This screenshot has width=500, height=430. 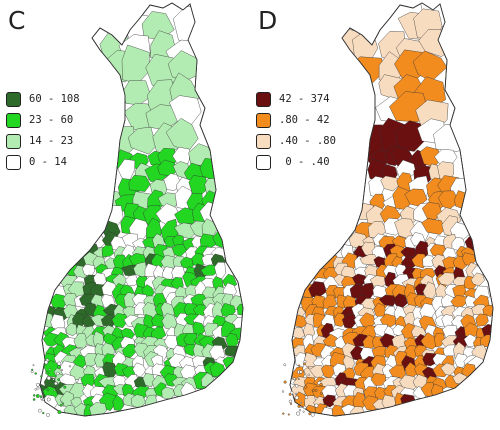 What do you see at coordinates (263, 141) in the screenshot?
I see `legend-swatch-low` at bounding box center [263, 141].